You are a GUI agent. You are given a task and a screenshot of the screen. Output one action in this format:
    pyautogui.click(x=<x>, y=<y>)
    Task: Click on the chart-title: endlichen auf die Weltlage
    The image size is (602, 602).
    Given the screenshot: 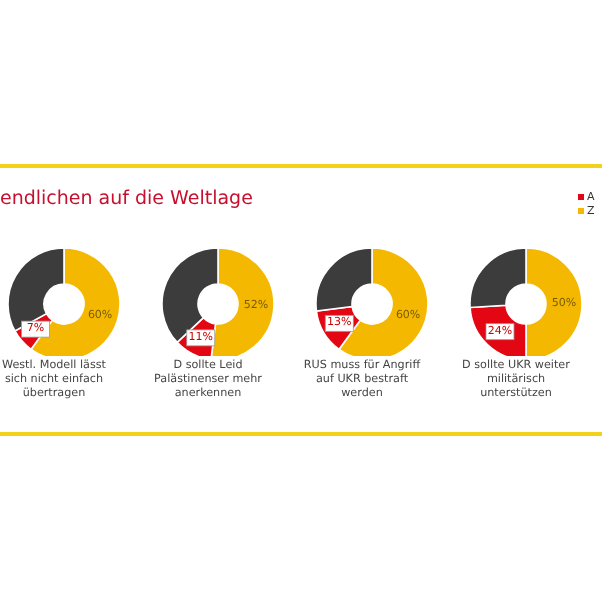 What is the action you would take?
    pyautogui.click(x=126, y=199)
    